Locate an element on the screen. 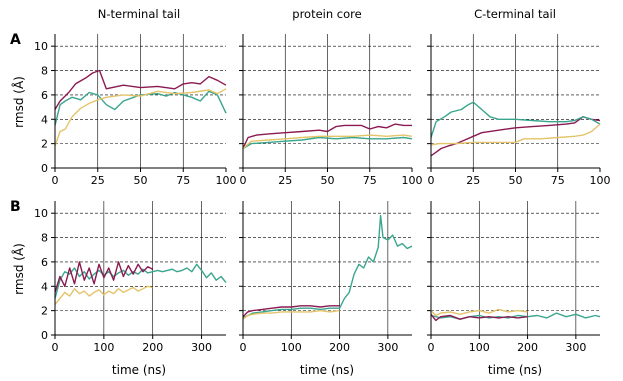 This screenshot has width=623, height=381. y-axis-label-b: rmsd (Å) is located at coordinates (18, 269).